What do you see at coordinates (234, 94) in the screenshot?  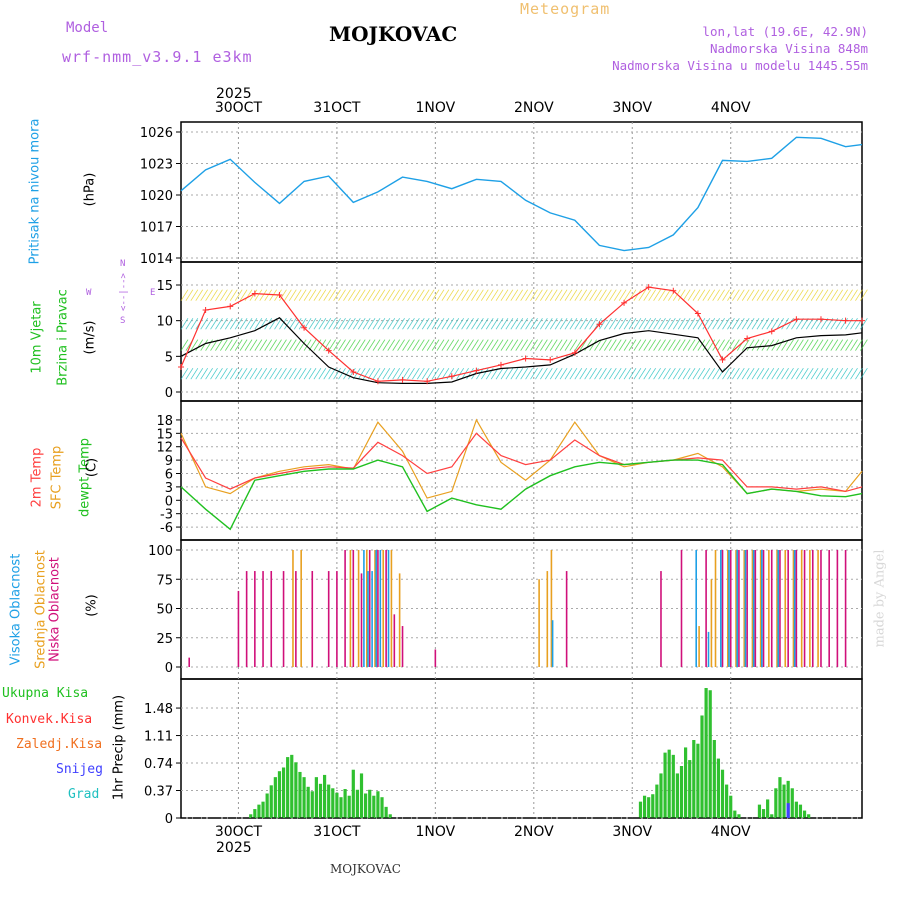 I see `year-top: 2025` at bounding box center [234, 94].